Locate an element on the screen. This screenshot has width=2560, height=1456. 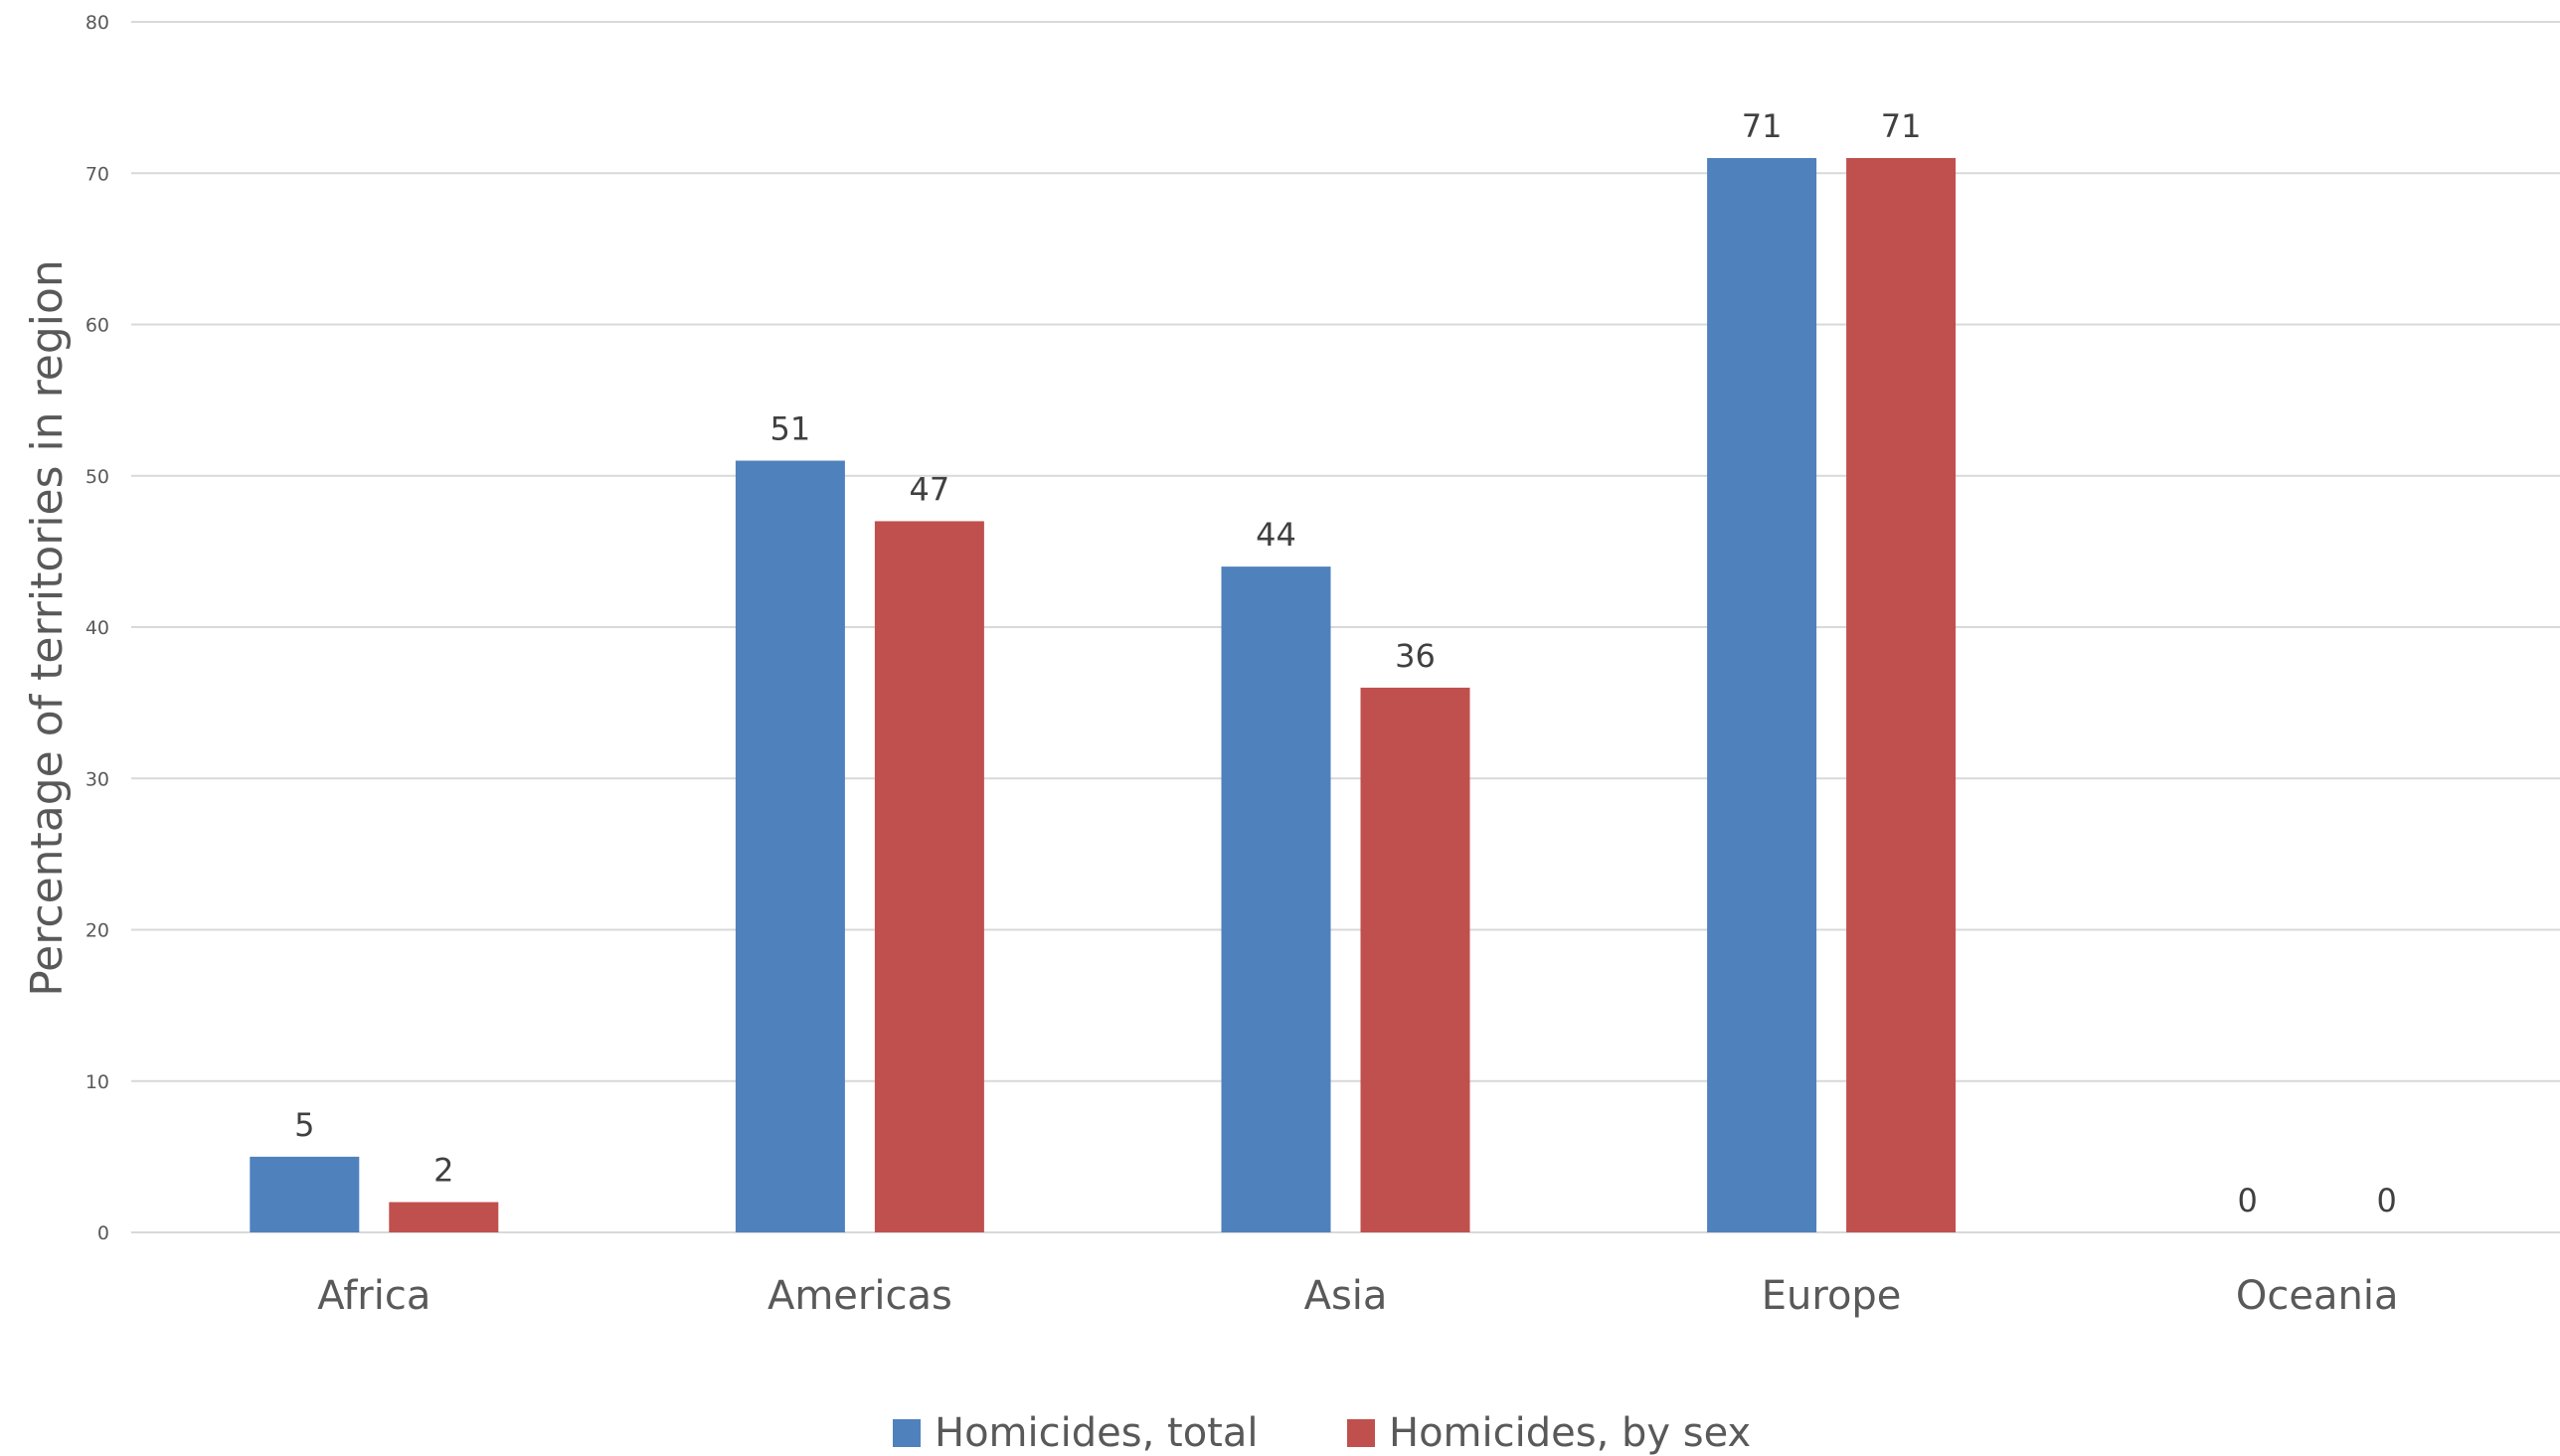
x-tick-label: Americas is located at coordinates (860, 1296).